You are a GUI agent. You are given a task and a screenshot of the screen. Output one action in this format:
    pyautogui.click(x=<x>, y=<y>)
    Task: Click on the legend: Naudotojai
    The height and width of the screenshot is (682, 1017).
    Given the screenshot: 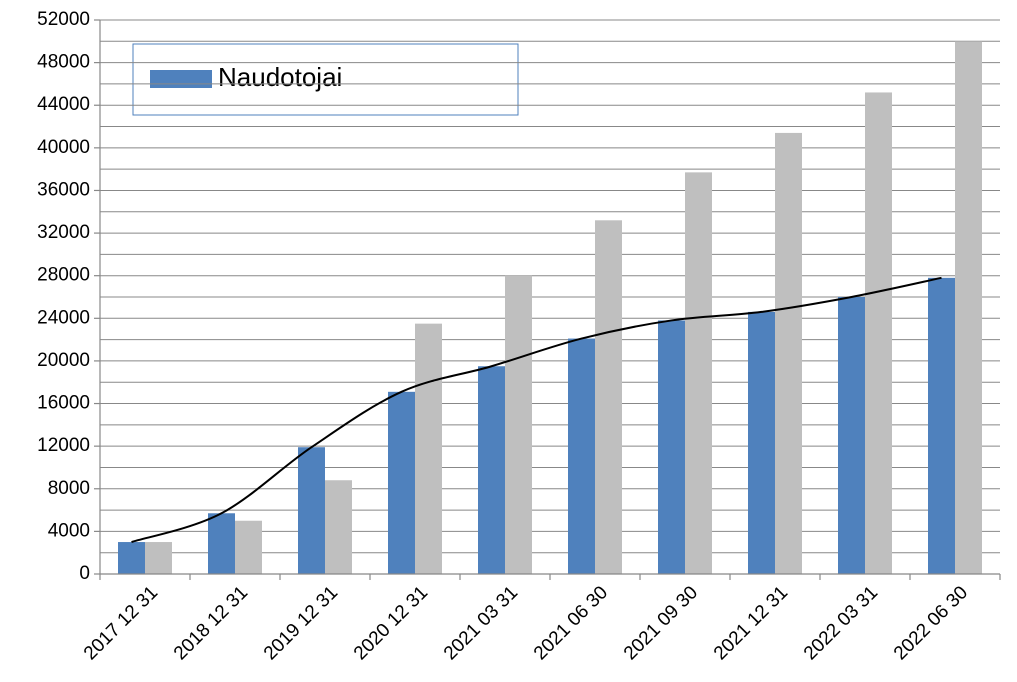 What is the action you would take?
    pyautogui.click(x=325, y=79)
    